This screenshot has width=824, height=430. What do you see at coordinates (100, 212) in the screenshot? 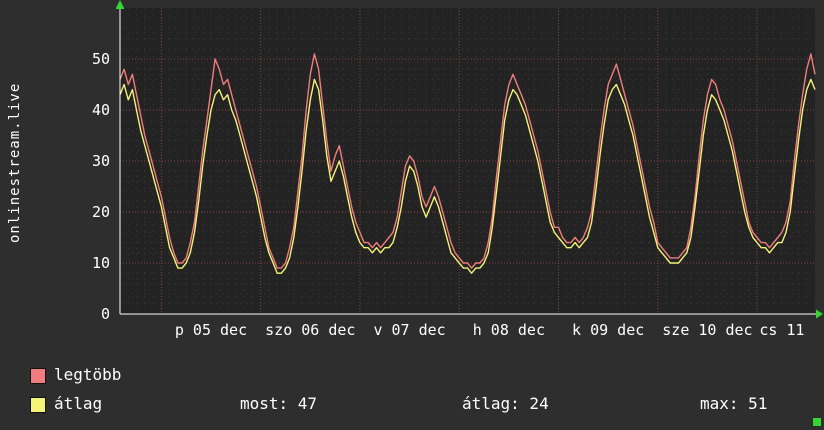
I see `y-tick-label: 20` at bounding box center [100, 212].